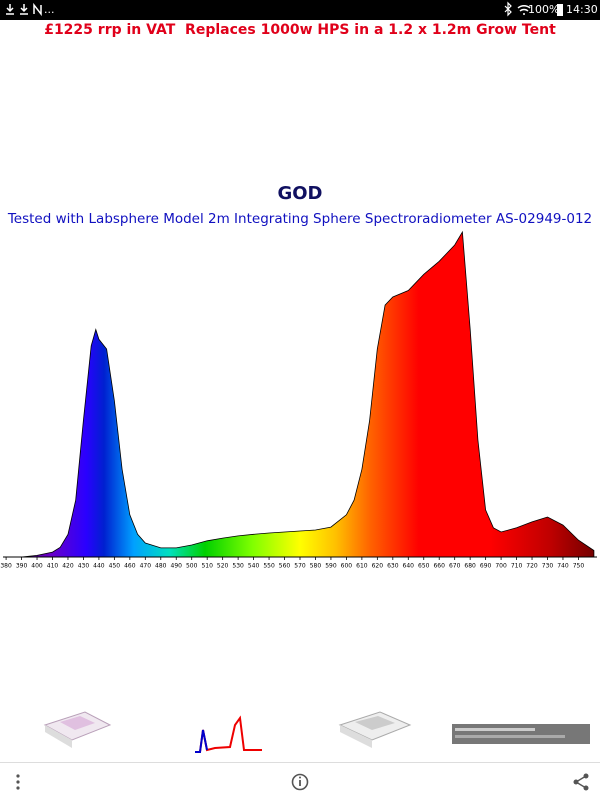  What do you see at coordinates (24, 9) in the screenshot?
I see `notification-icons` at bounding box center [24, 9].